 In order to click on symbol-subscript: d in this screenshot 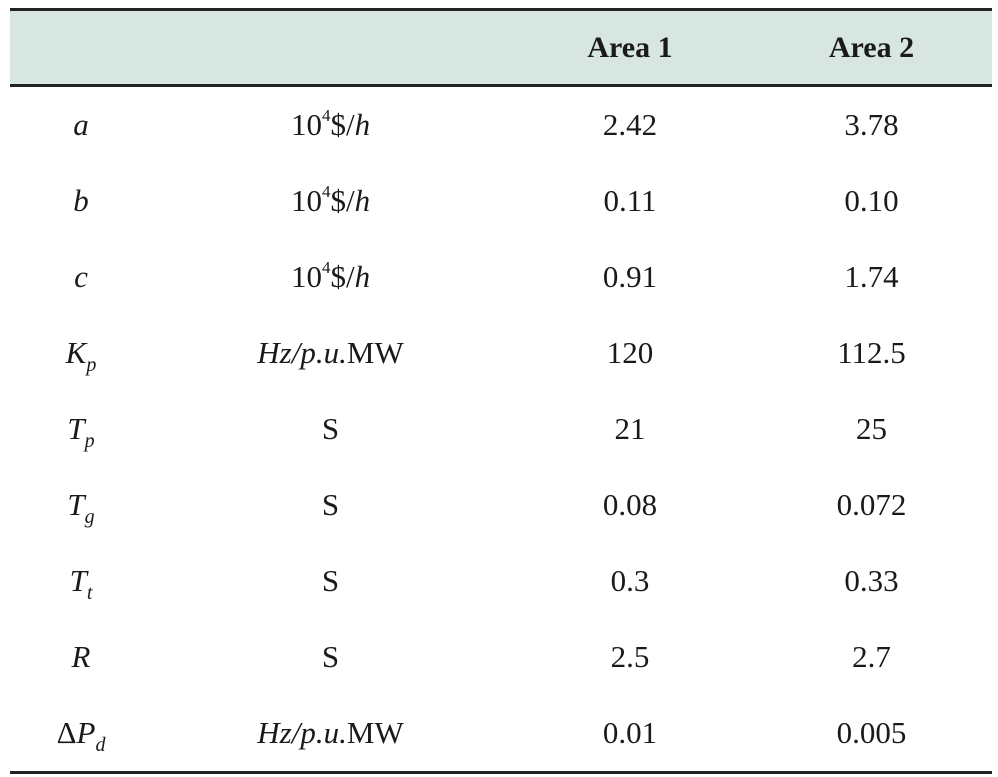, I will do `click(100, 745)`.